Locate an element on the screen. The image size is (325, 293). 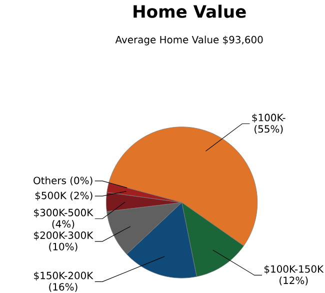
data-label: (10%) is located at coordinates (63, 247).